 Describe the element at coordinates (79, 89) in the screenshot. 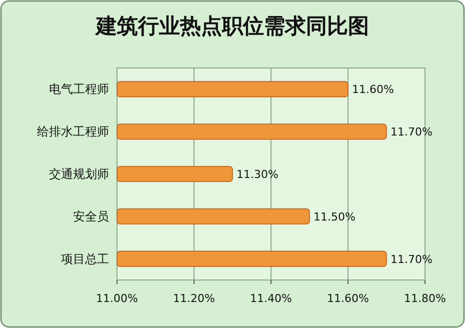

I see `y-tick-label: 电气工程师` at that location.